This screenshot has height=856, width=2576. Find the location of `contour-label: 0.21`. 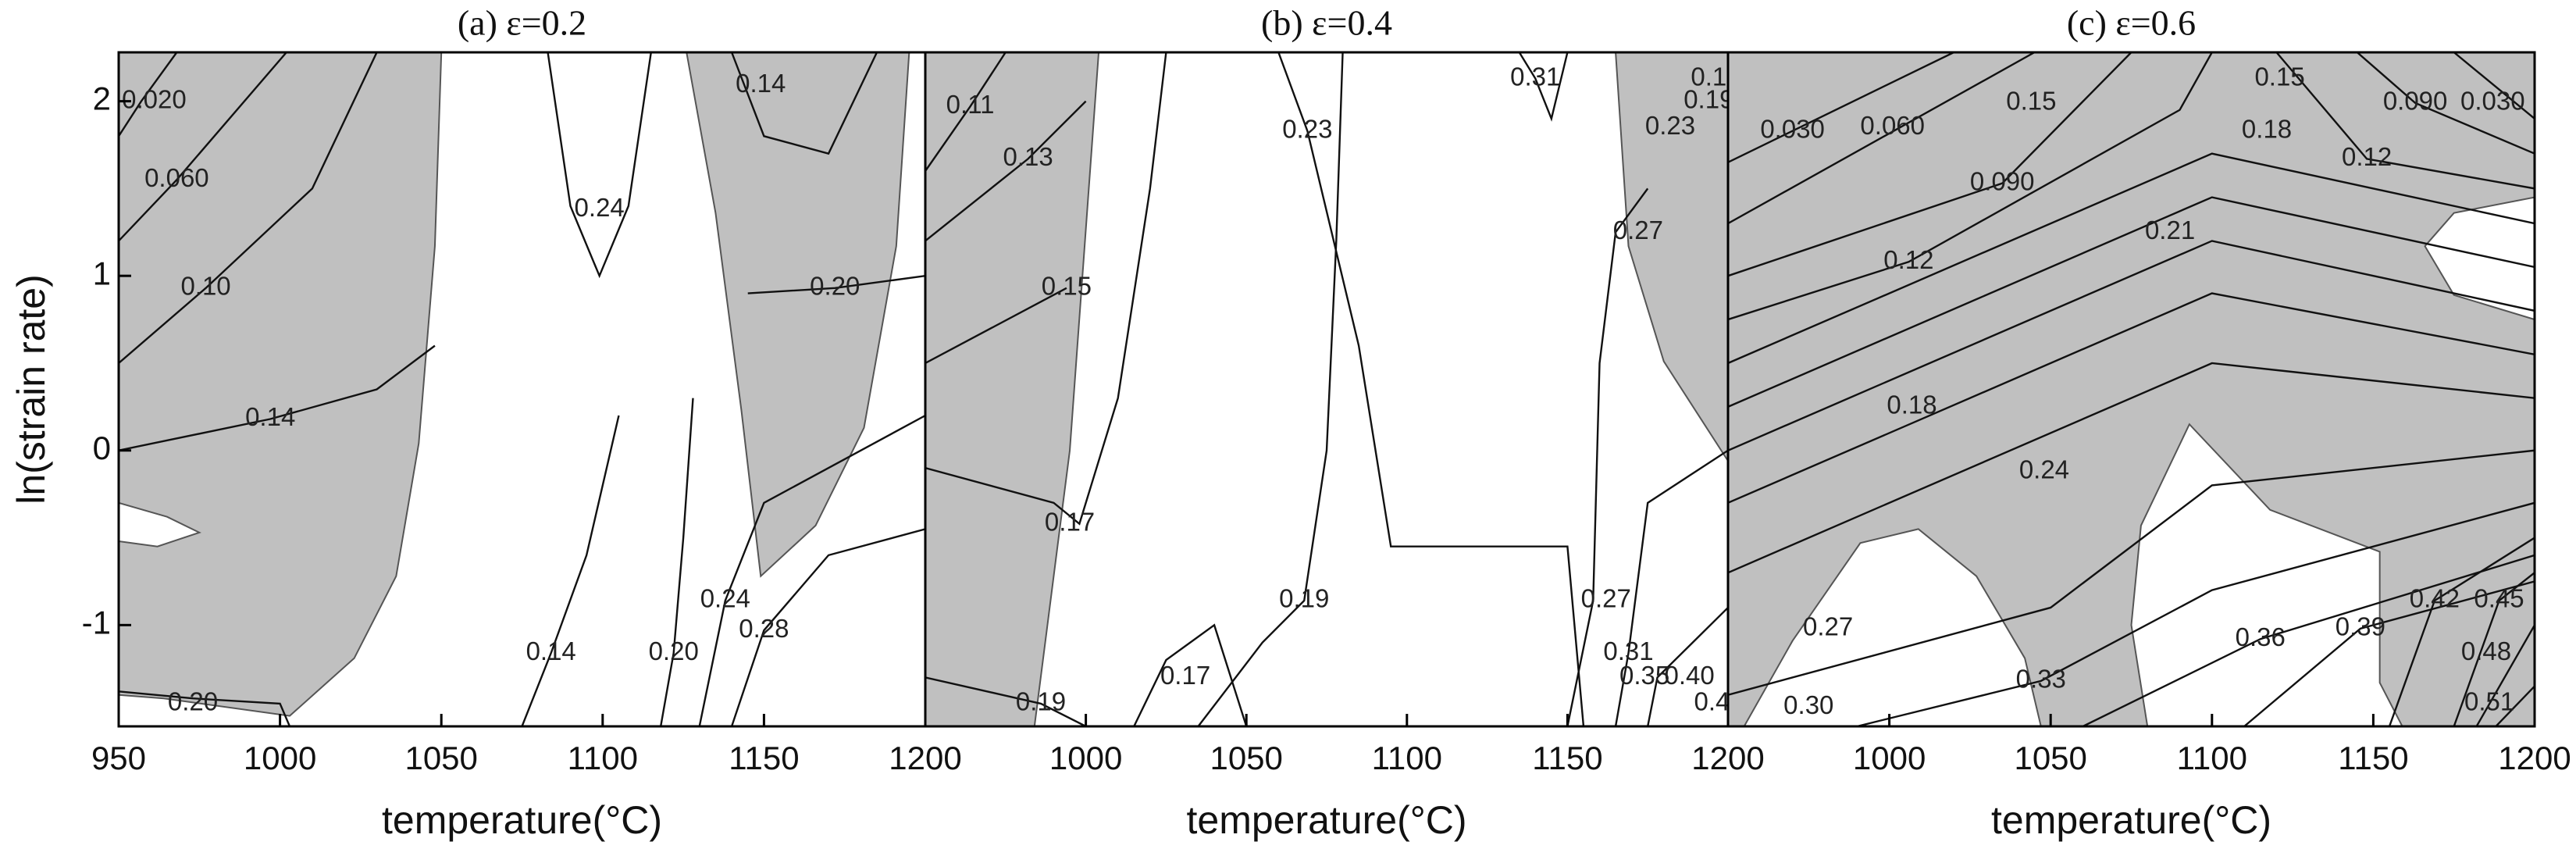

contour-label: 0.21 is located at coordinates (2170, 230).